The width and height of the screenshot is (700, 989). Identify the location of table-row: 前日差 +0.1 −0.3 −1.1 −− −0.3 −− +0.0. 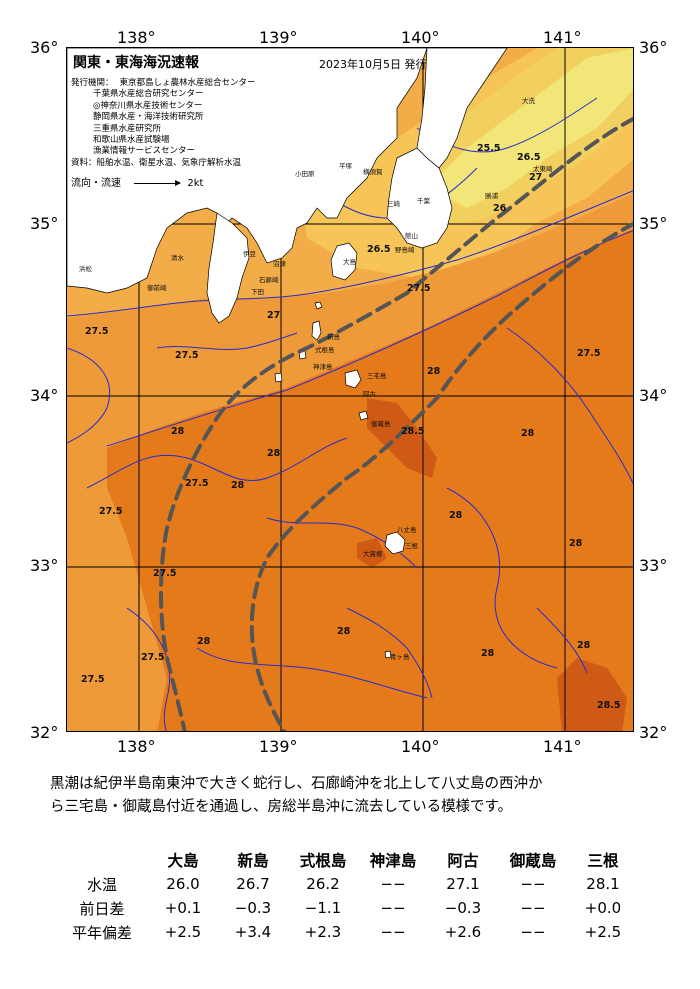
(347, 908).